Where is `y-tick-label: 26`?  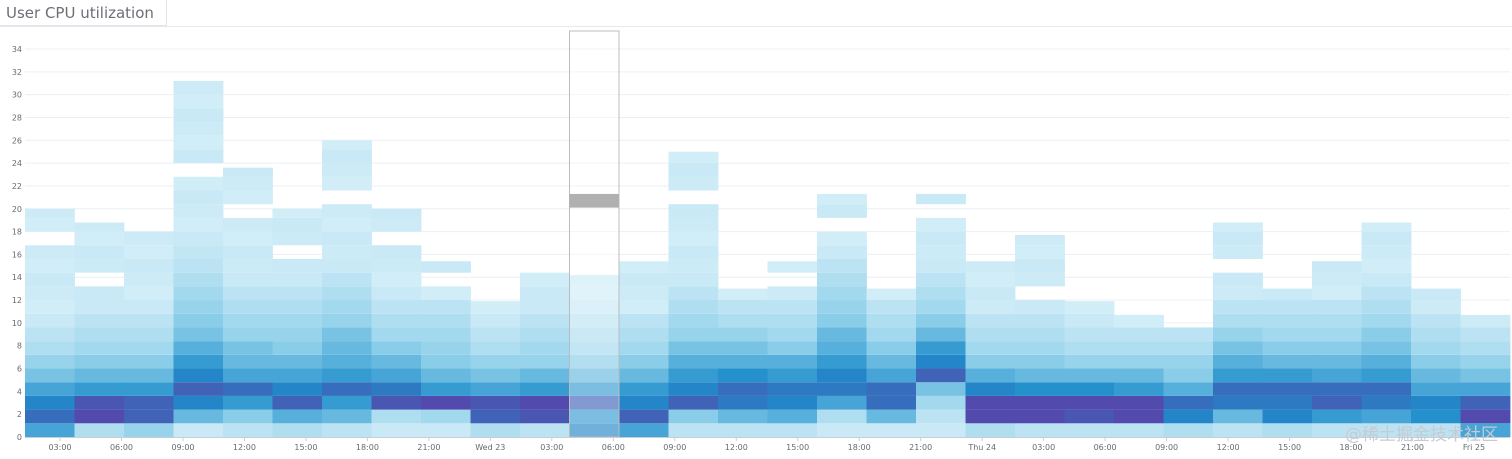 y-tick-label: 26 is located at coordinates (17, 140).